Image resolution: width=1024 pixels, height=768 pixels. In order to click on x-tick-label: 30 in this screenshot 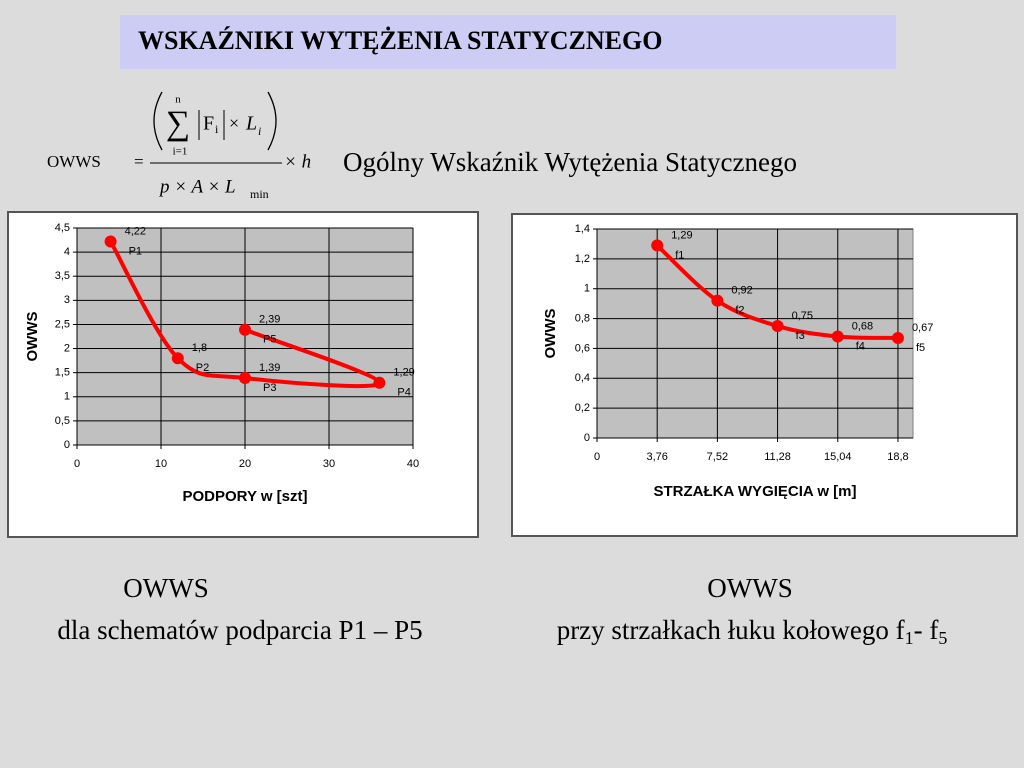, I will do `click(329, 464)`.